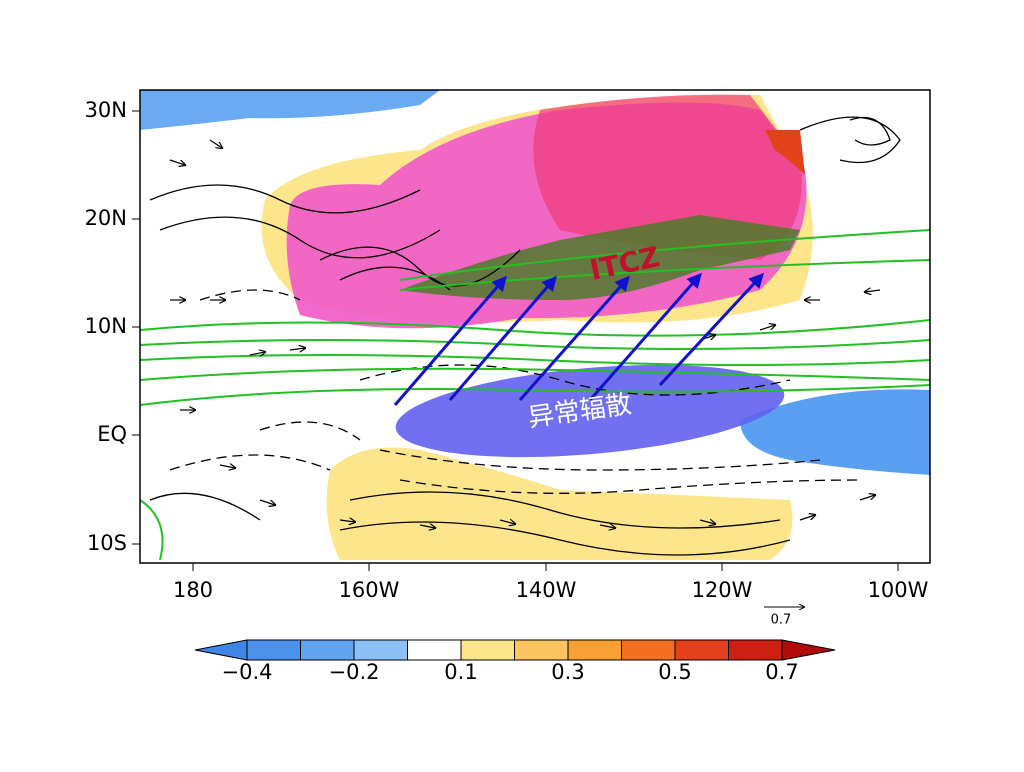 This screenshot has height=772, width=1024. What do you see at coordinates (898, 590) in the screenshot?
I see `x-tick-label: 100W` at bounding box center [898, 590].